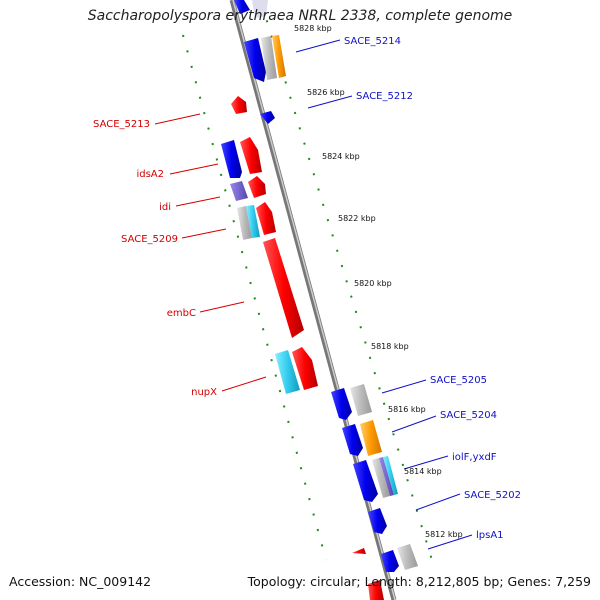  What do you see at coordinates (239, 191) in the screenshot?
I see `gene-block-idi-purple` at bounding box center [239, 191].